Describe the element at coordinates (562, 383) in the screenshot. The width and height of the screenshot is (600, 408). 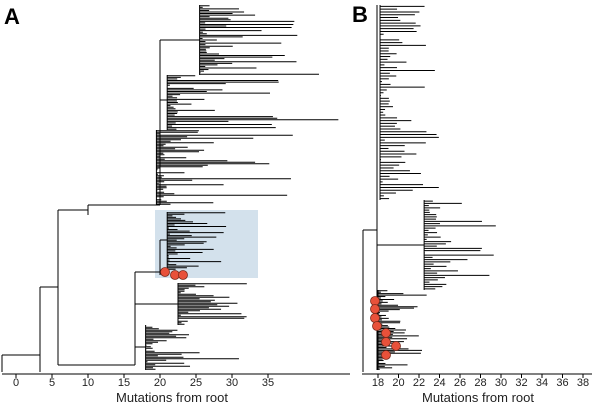
I see `x-tick-label: 36` at that location.